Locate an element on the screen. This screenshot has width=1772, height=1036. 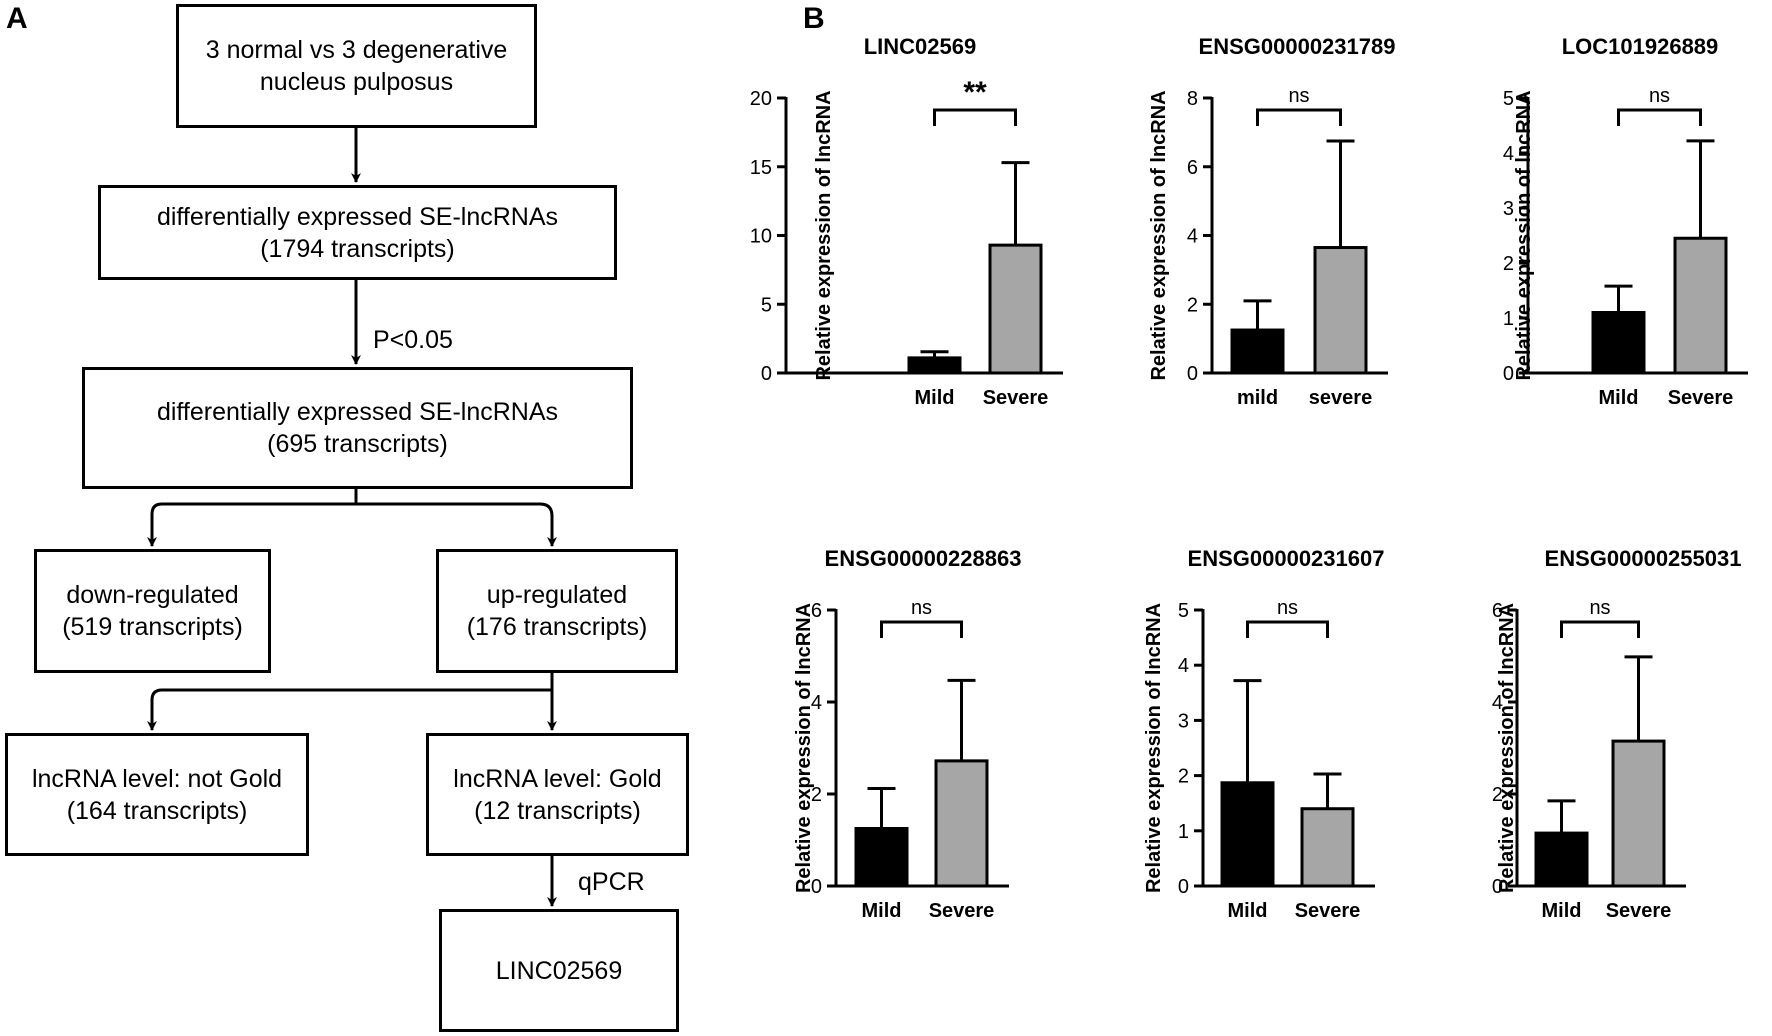
y-tick-label: 20 is located at coordinates (761, 99).